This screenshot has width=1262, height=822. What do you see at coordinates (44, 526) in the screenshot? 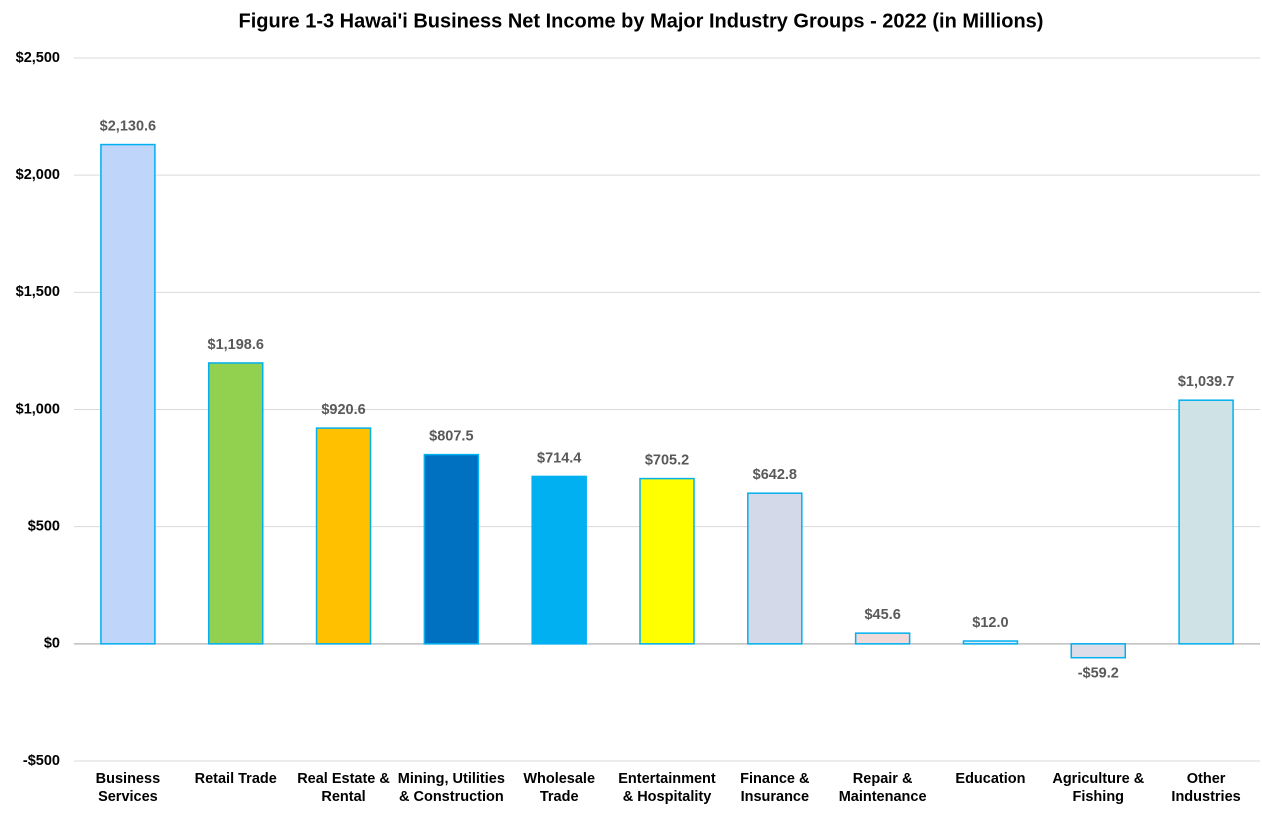
I see `y-tick-label: $500` at bounding box center [44, 526].